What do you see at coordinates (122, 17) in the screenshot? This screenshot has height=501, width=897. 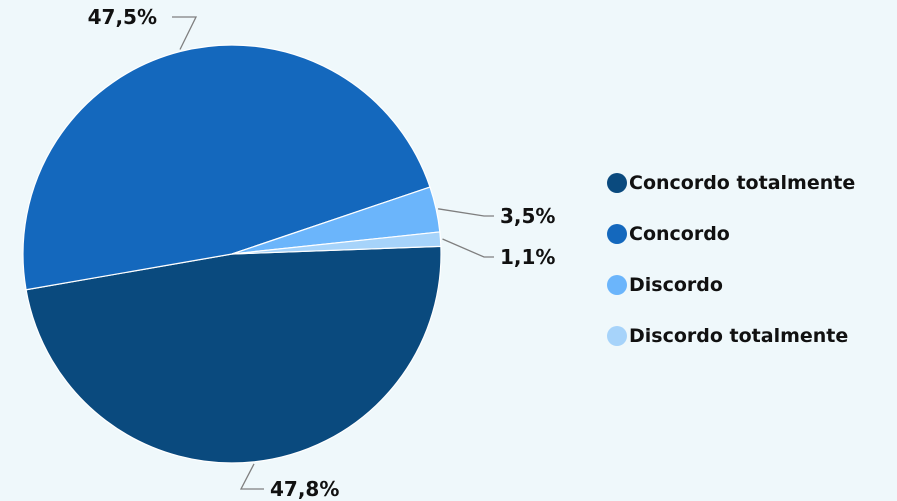 I see `data-label-concordo: 47,5%` at bounding box center [122, 17].